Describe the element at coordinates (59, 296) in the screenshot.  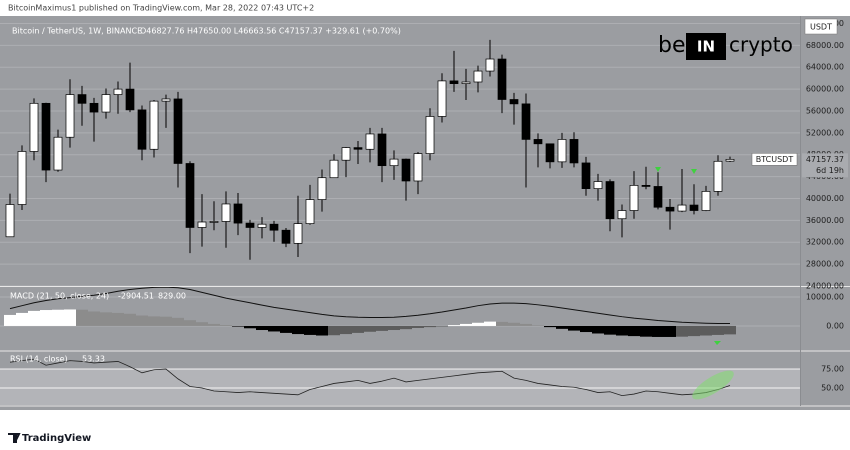
I see `macd-title: MACD (21, 50, close, 24)` at that location.